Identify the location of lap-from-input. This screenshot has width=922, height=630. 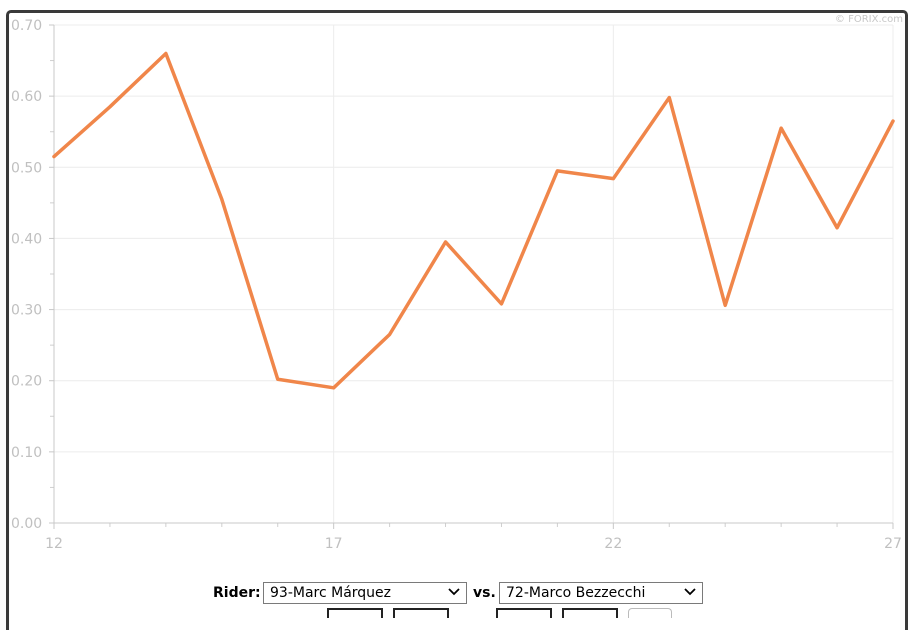
(355, 613).